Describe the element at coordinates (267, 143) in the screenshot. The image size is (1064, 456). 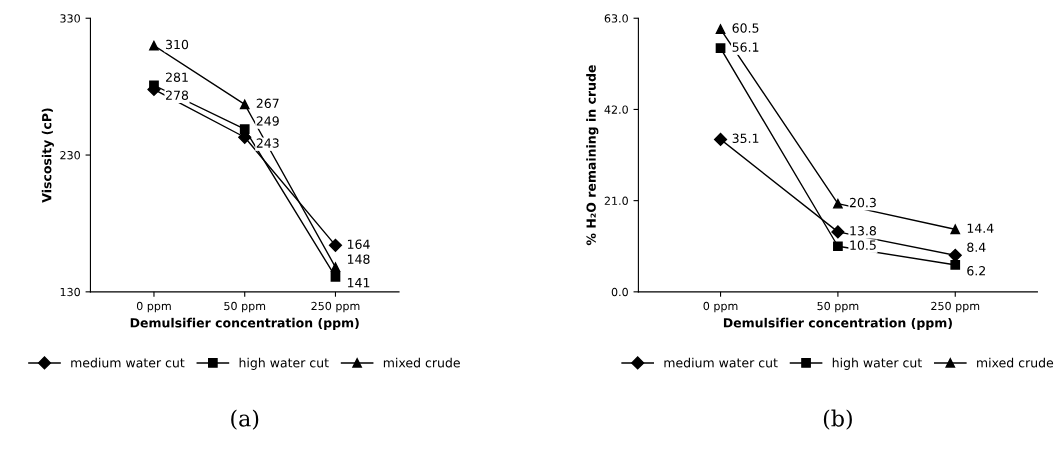
I see `data-label: 243` at that location.